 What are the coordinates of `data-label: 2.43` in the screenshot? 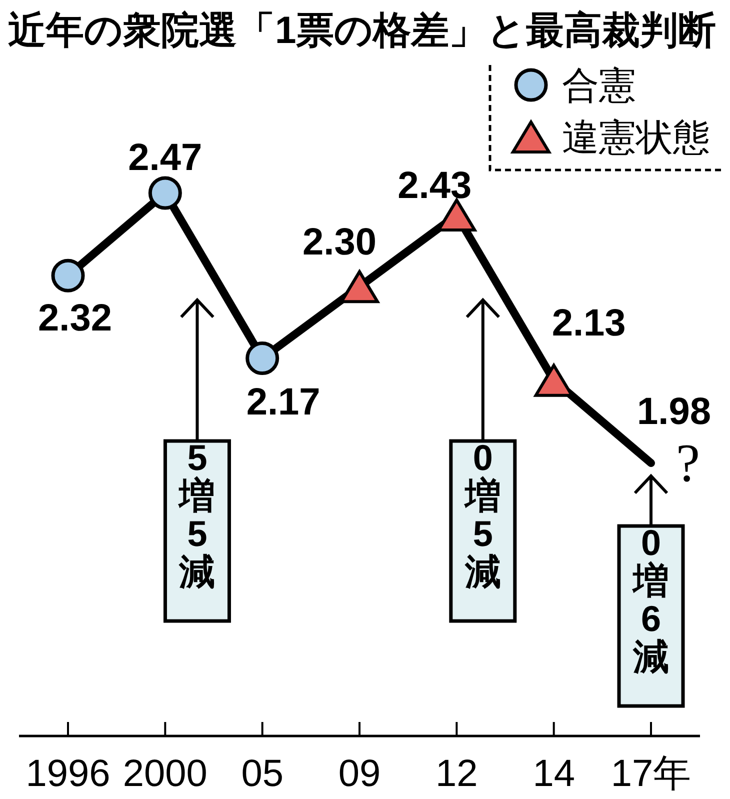 It's located at (435, 186).